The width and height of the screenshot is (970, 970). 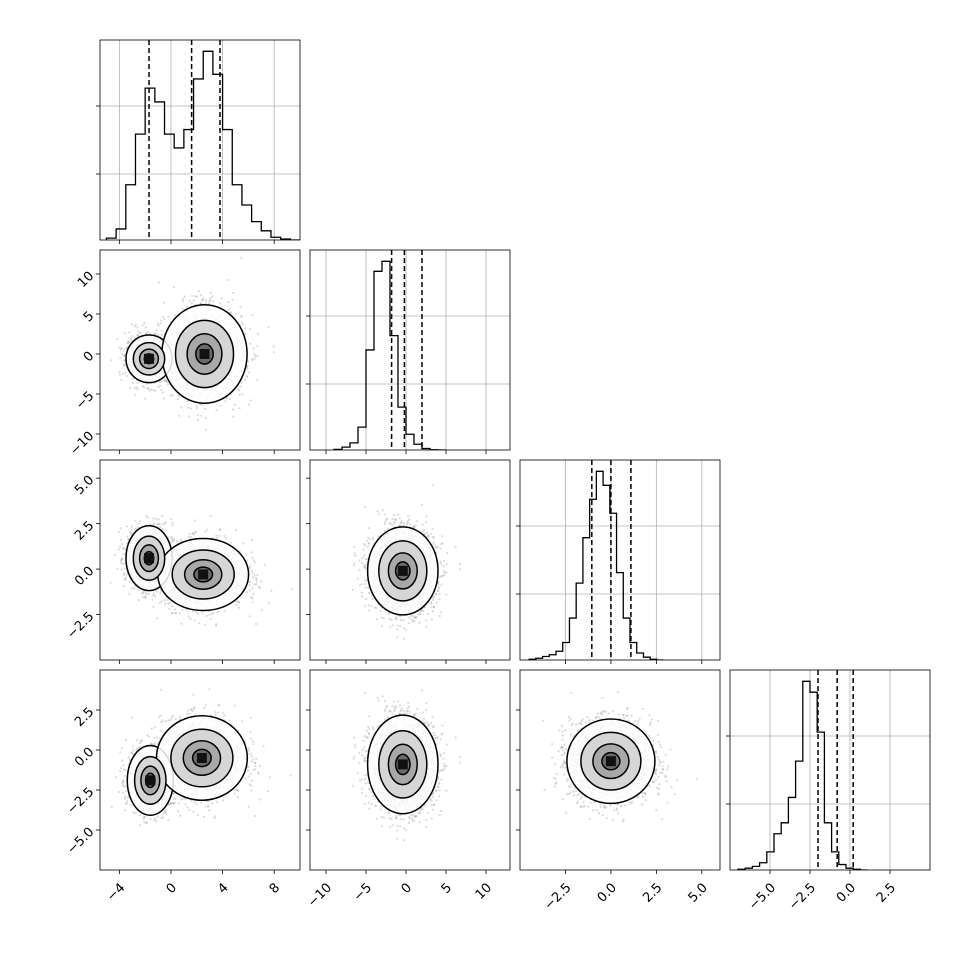 I want to click on ytick-label-1-2: 0, so click(x=89, y=357).